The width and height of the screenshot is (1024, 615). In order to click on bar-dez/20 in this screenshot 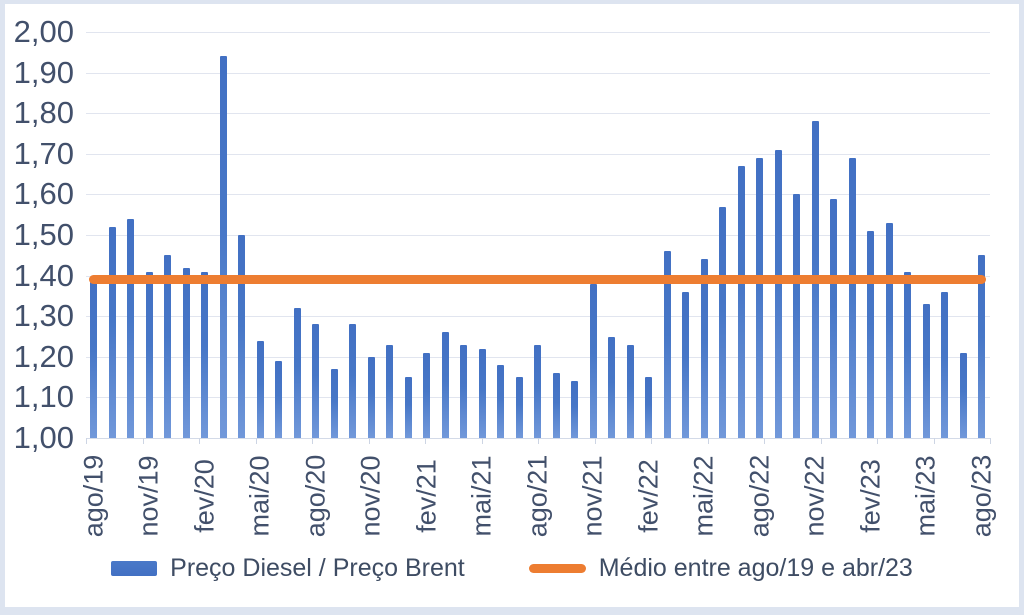, I will do `click(389, 391)`.